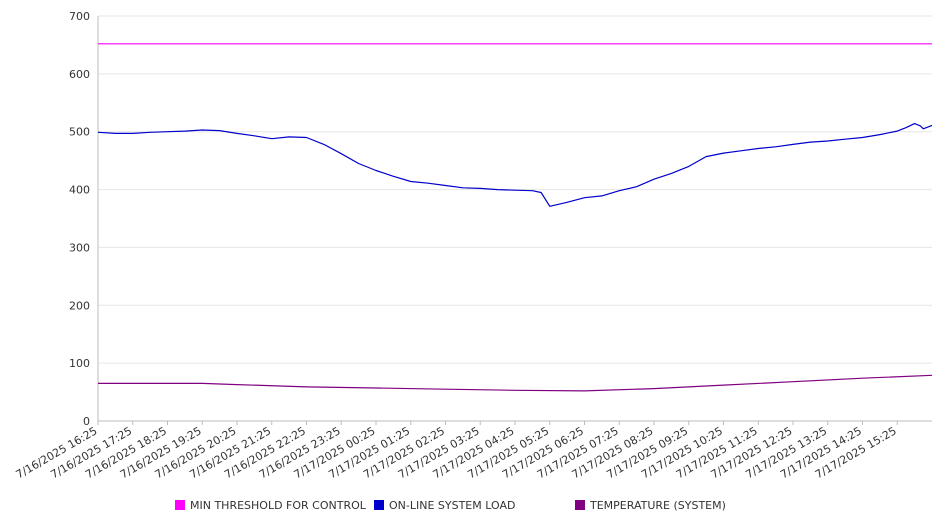 The height and width of the screenshot is (526, 946). Describe the element at coordinates (79, 247) in the screenshot. I see `y-tick-label: 300` at that location.